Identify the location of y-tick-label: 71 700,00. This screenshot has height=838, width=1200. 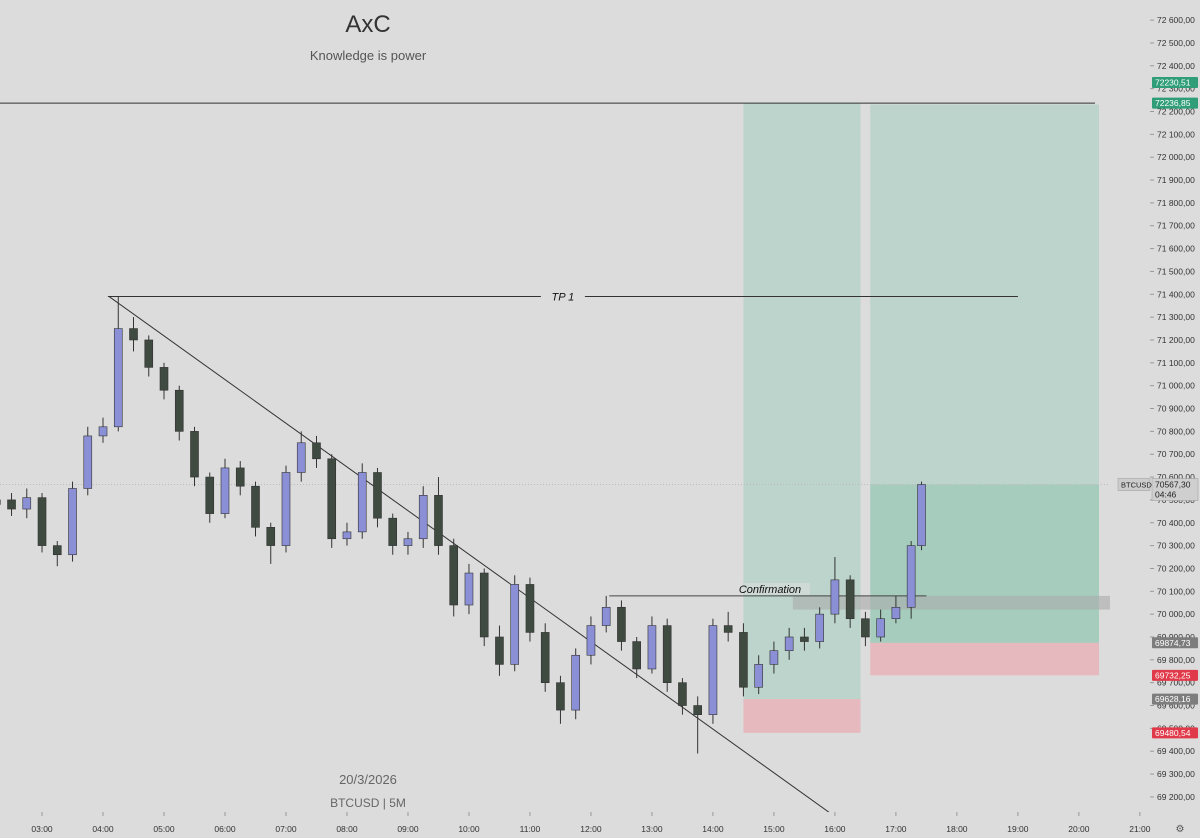
(1176, 226).